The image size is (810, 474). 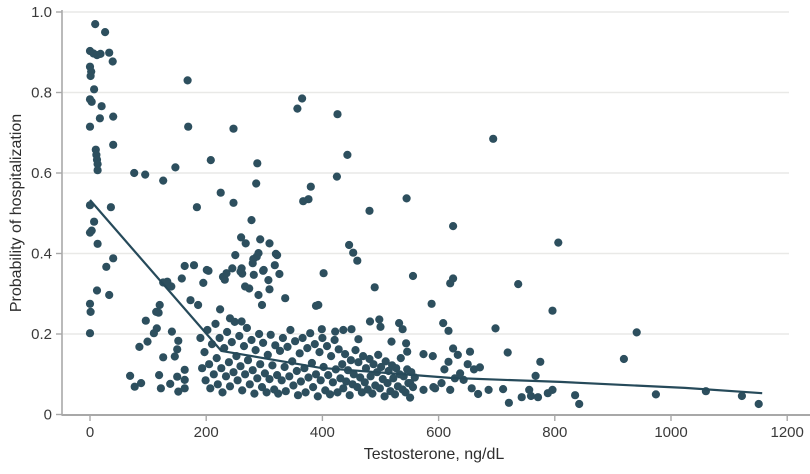 What do you see at coordinates (438, 432) in the screenshot?
I see `x-tick-label: 600` at bounding box center [438, 432].